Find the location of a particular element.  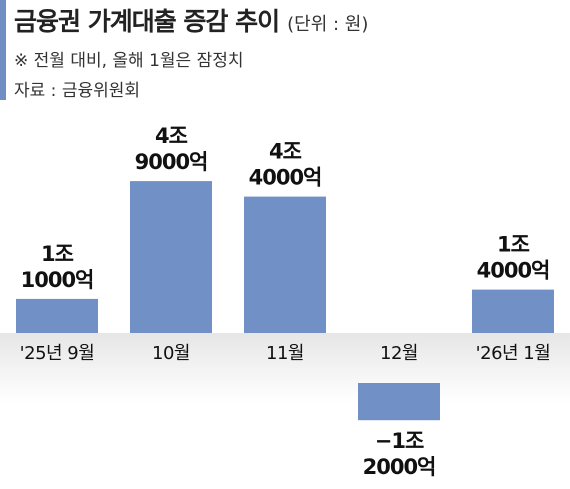

chart-title: 금융권 가계대출 증감 추이 (단위 : 원) is located at coordinates (191, 20).